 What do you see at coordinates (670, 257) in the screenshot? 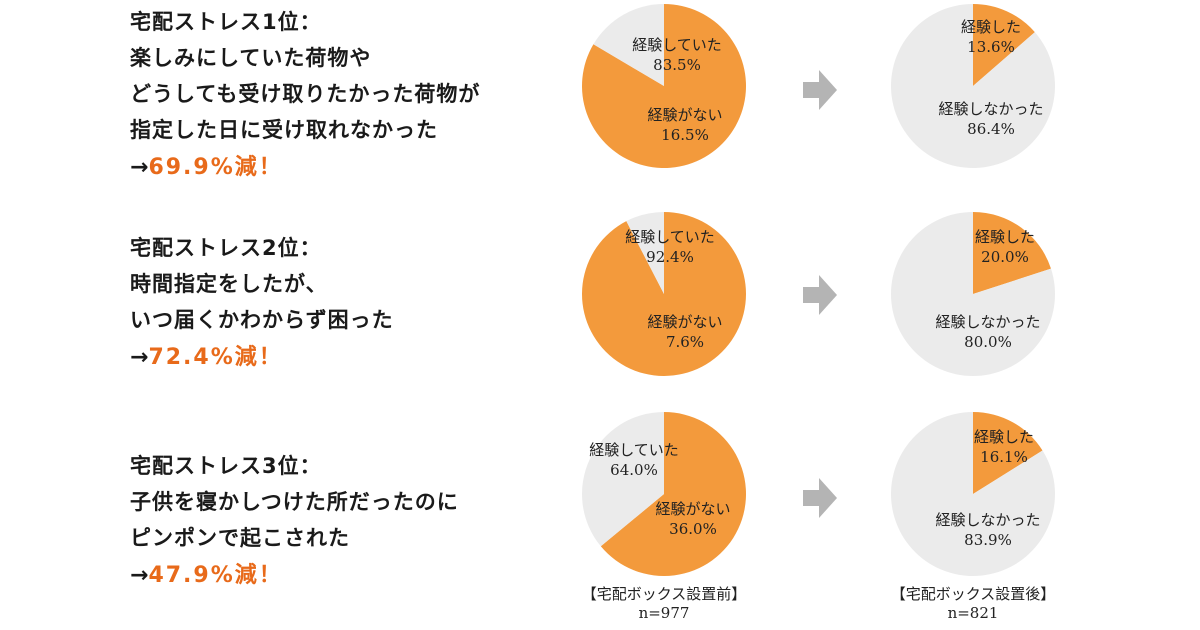
I see `slice-value-label: 92.4%` at bounding box center [670, 257].